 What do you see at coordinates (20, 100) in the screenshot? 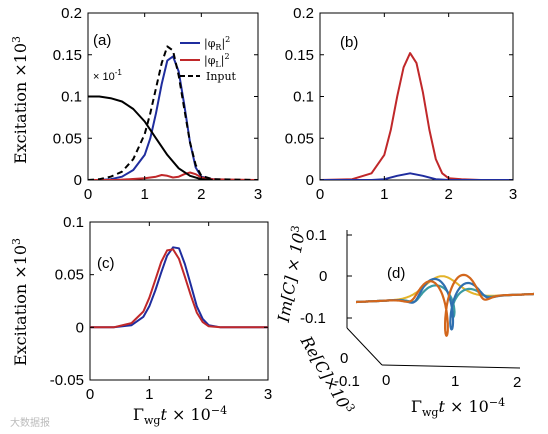
I see `y-axis-label-a: Excitation ×103` at bounding box center [20, 100].